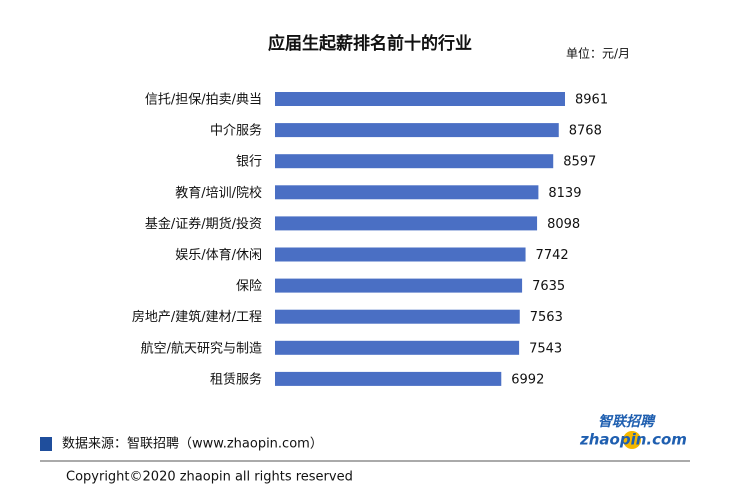 The image size is (747, 502). Describe the element at coordinates (197, 317) in the screenshot. I see `category-label: 房地产/建筑/建材/工程` at that location.